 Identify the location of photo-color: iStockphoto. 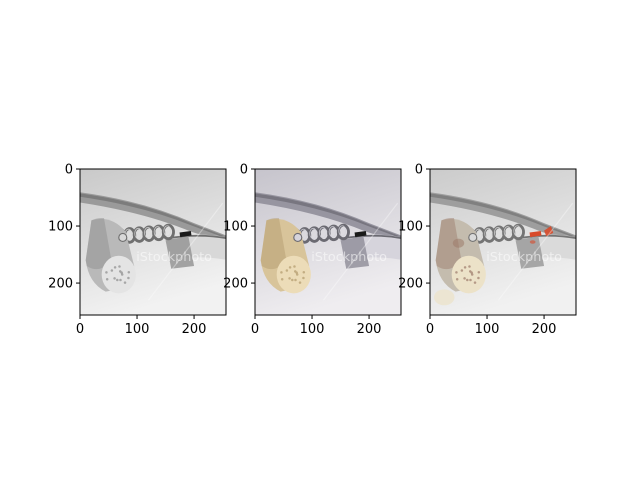
(328, 242).